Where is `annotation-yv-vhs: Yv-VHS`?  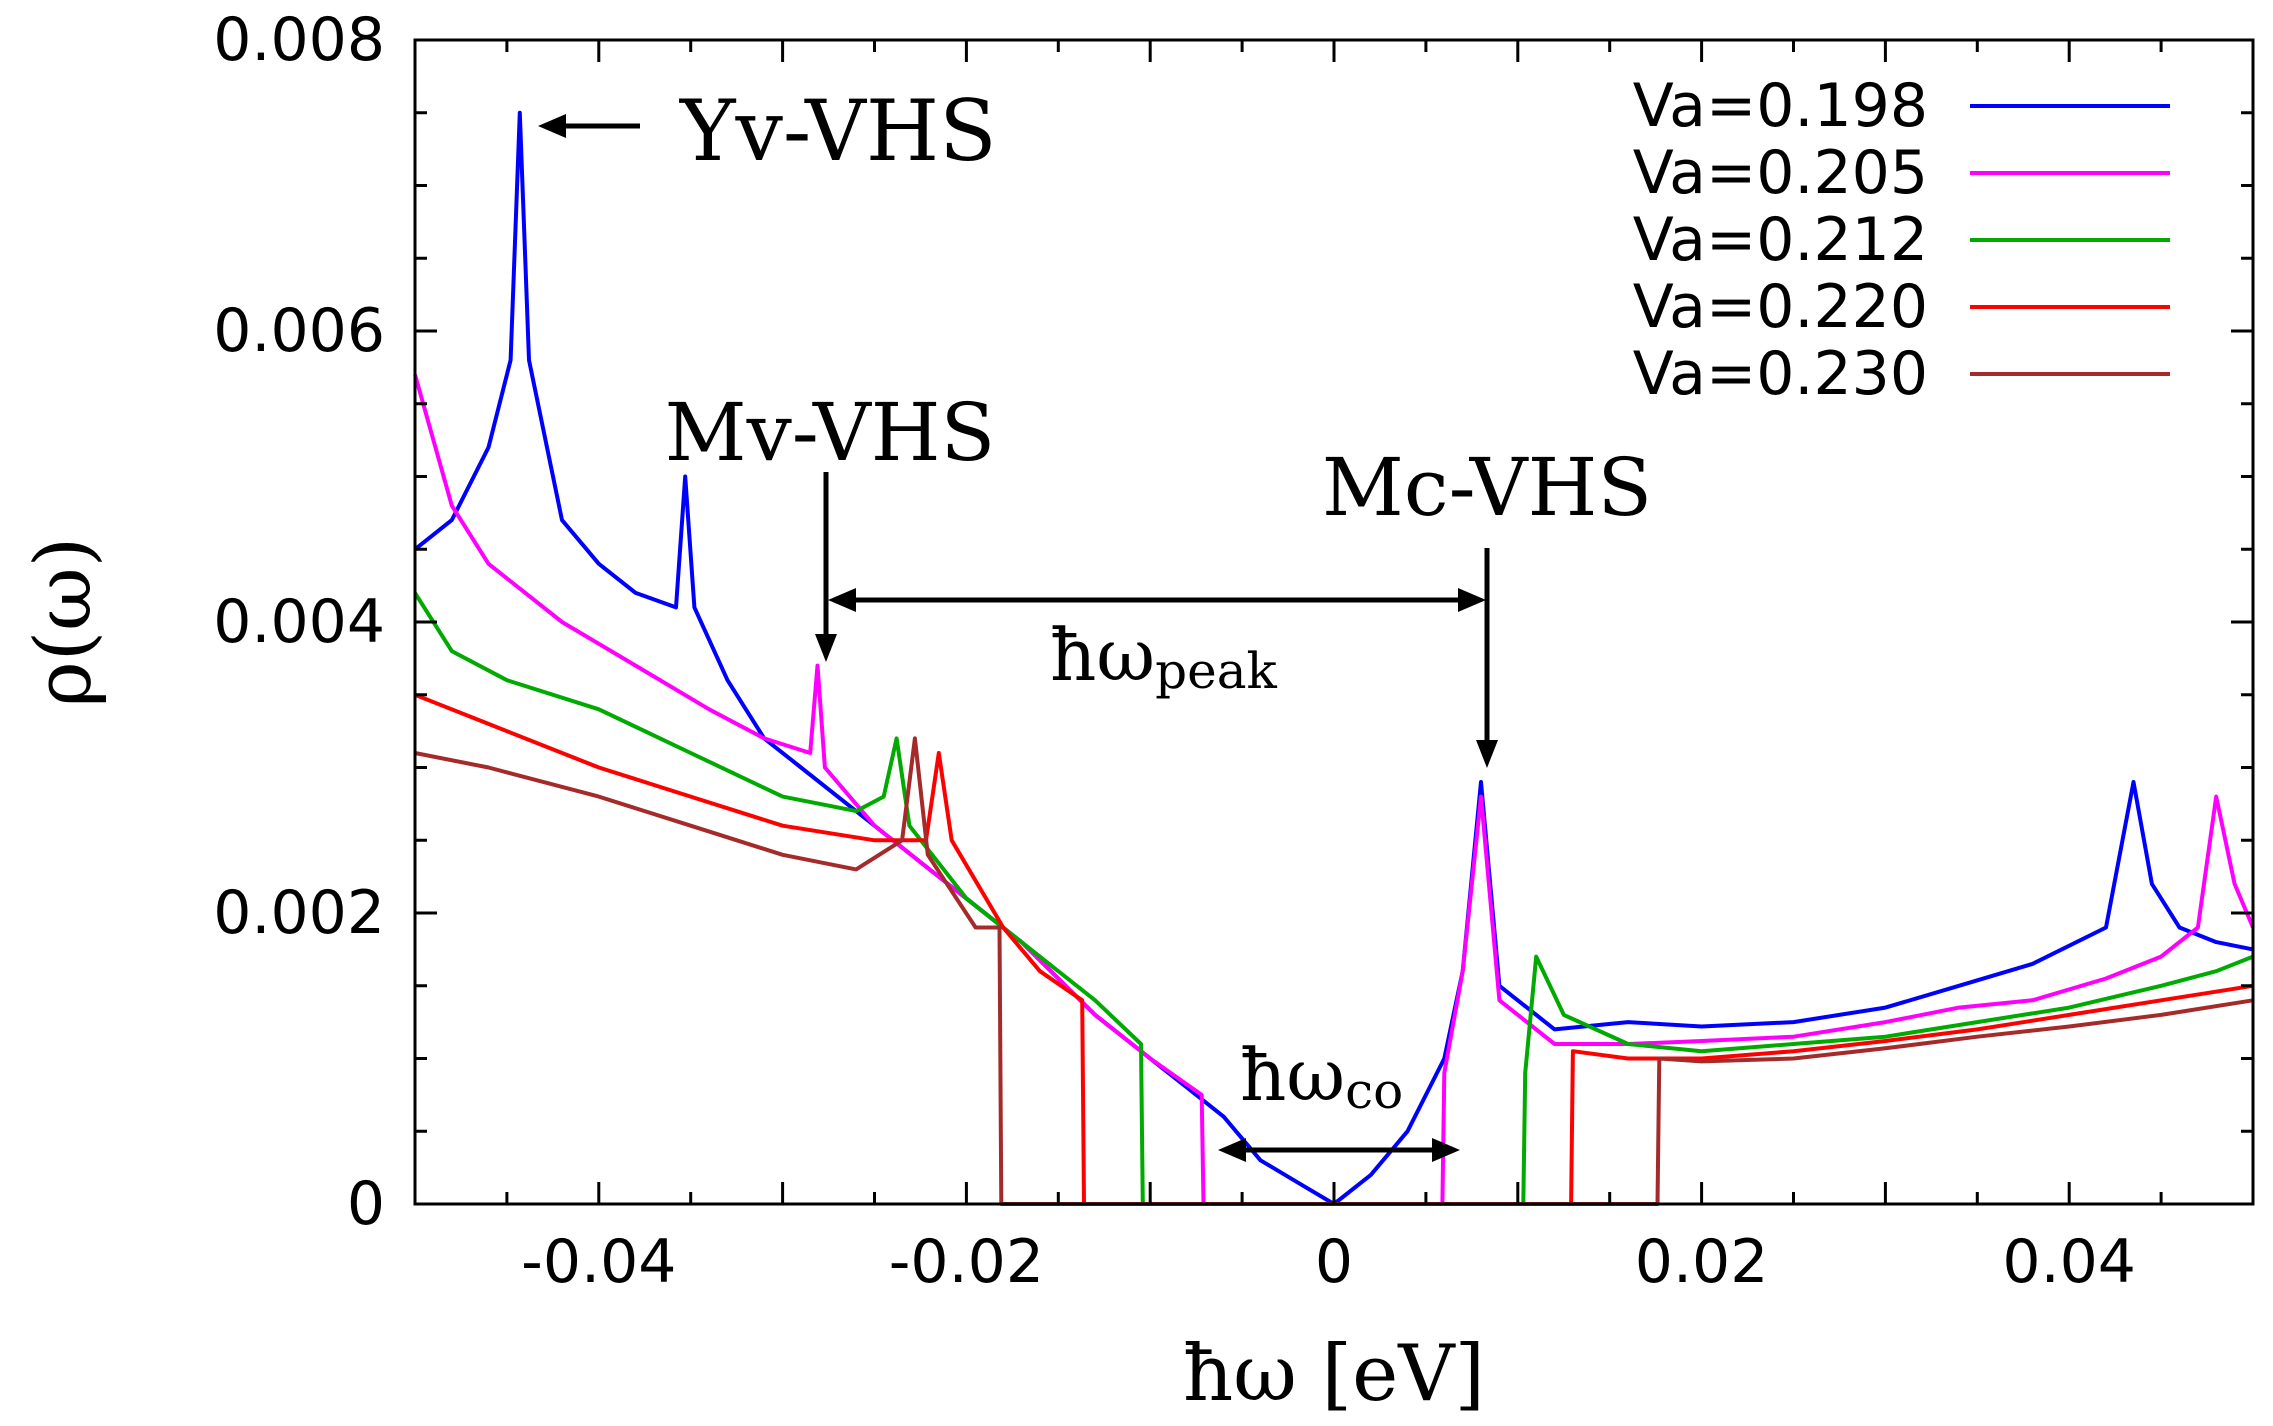
annotation-yv-vhs: Yv-VHS is located at coordinates (838, 131).